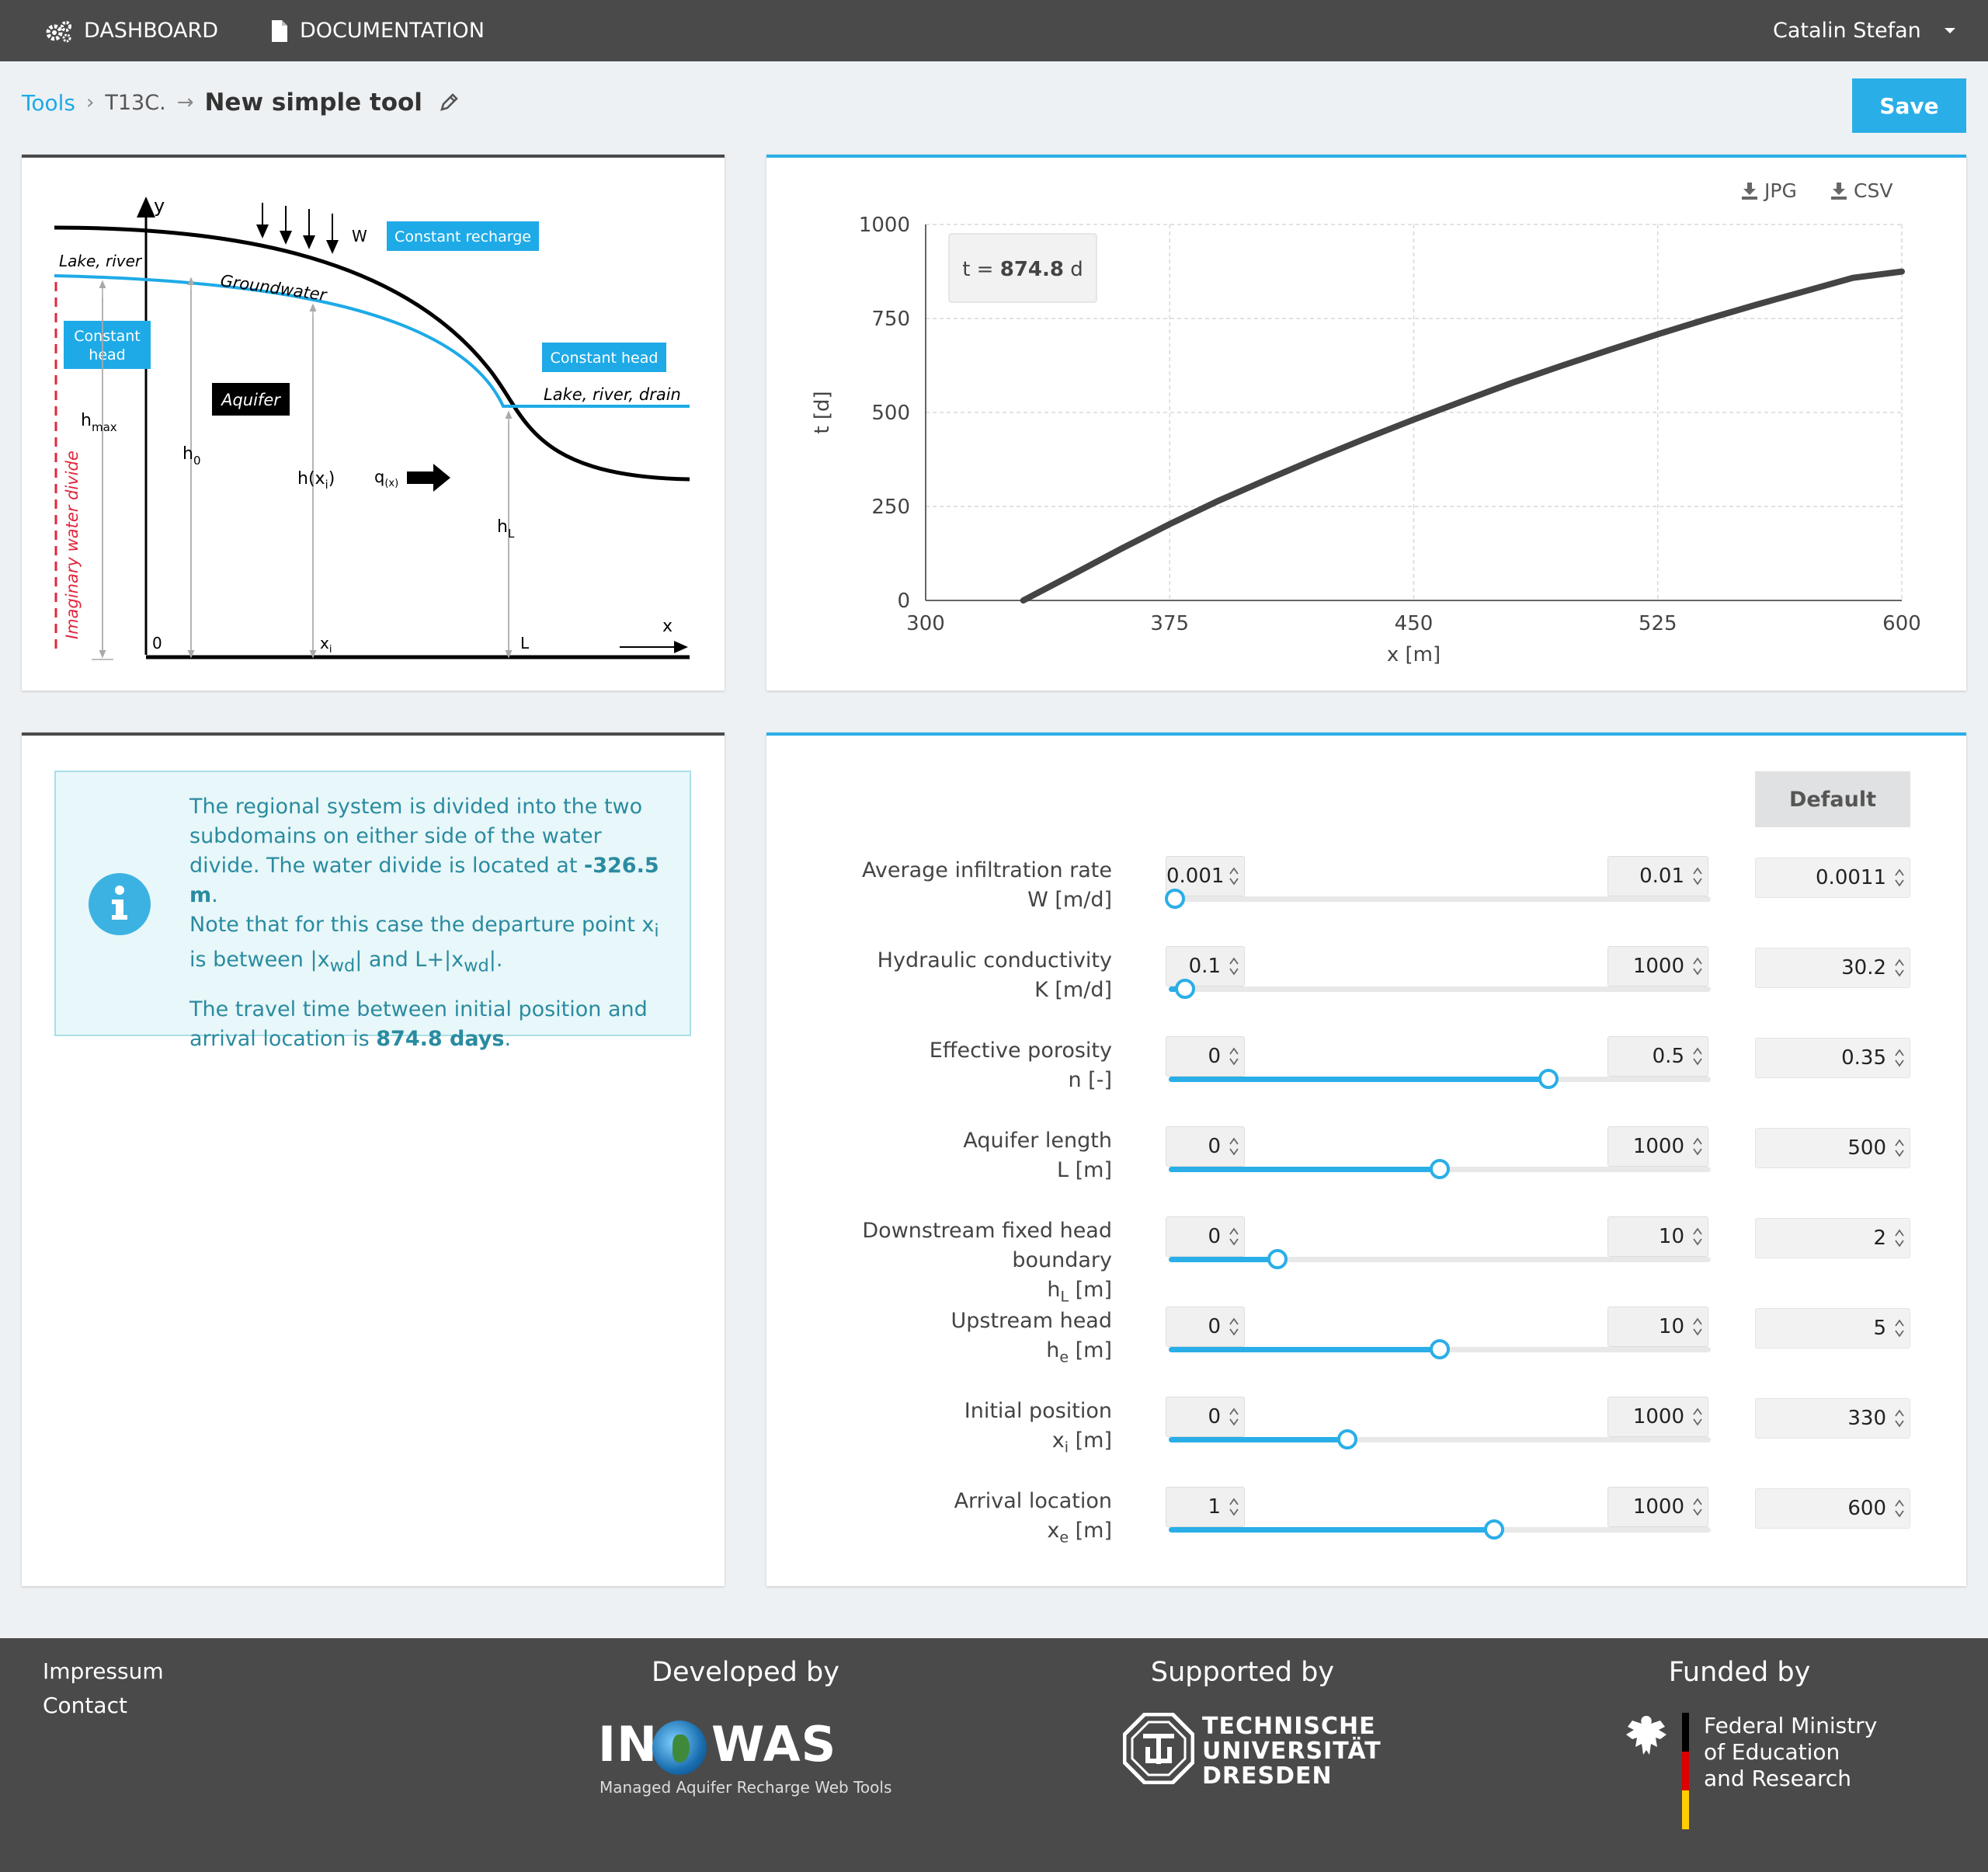 This screenshot has height=1872, width=1988. I want to click on breadcrumb-tools-link: Tools, so click(48, 103).